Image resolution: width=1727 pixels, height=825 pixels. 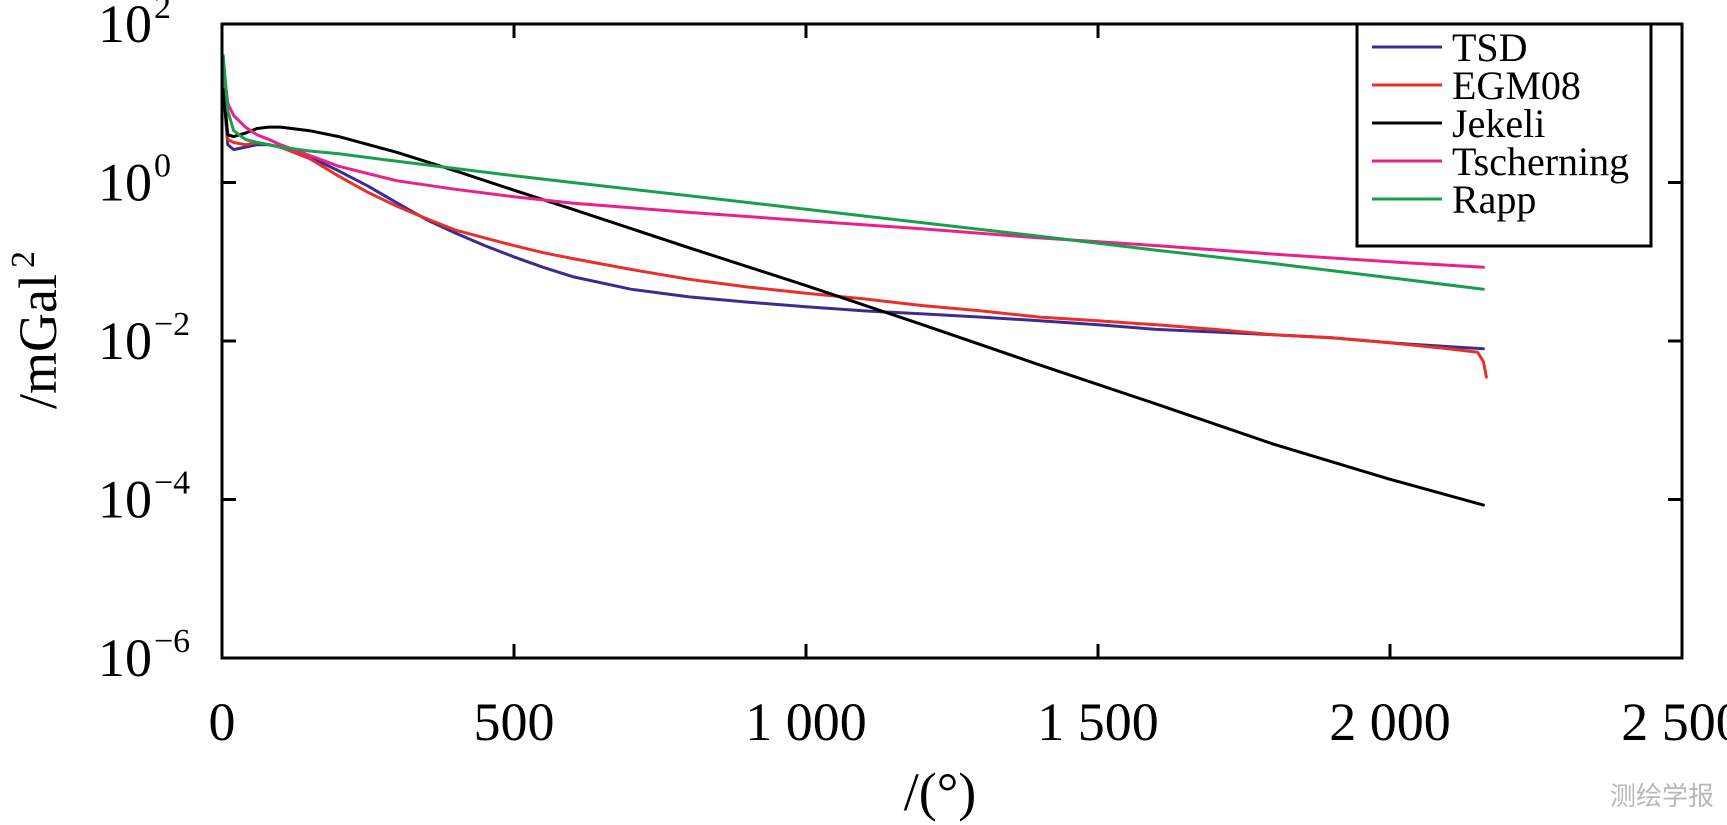 I want to click on legend-label-tsd: TSD, so click(x=1490, y=47).